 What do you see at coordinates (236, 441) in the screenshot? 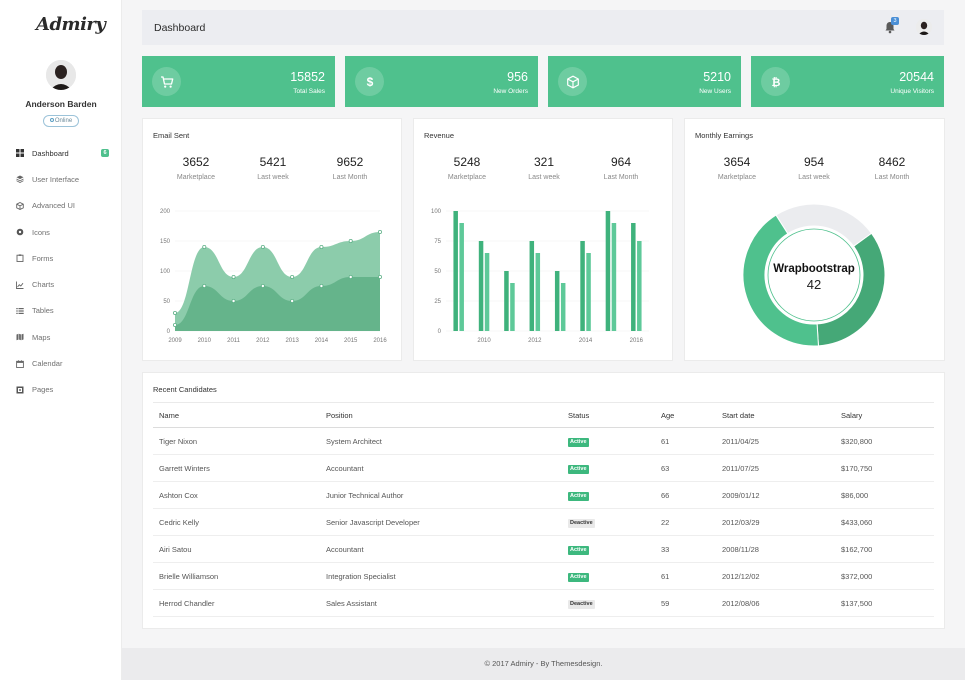
I see `table-cell: Tiger Nixon` at bounding box center [236, 441].